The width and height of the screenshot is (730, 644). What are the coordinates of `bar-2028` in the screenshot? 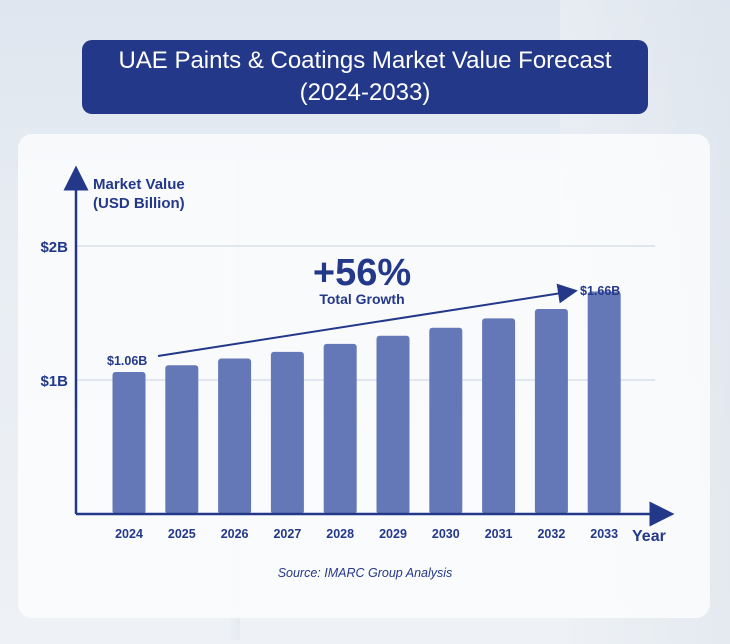 It's located at (340, 428).